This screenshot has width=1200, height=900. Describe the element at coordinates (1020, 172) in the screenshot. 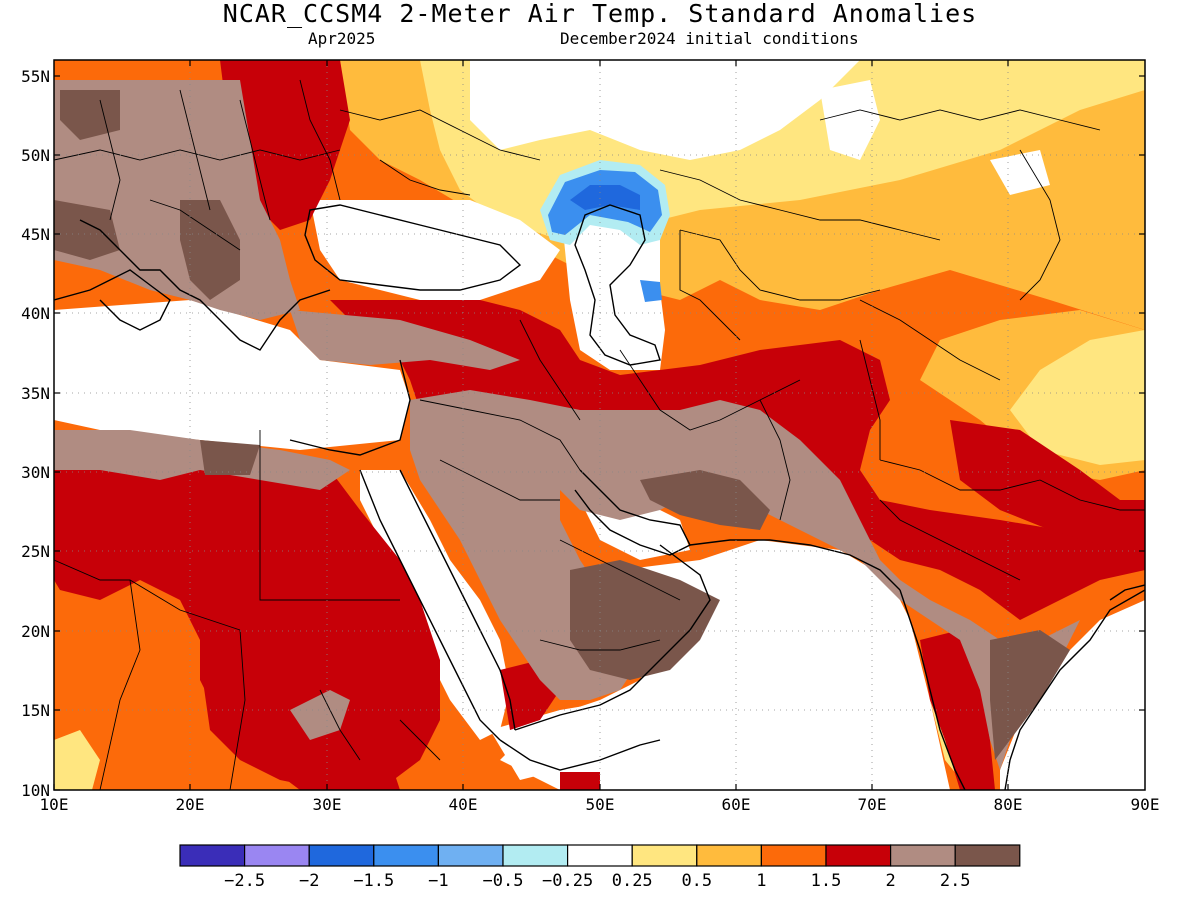

I see `field-white-far-east` at that location.